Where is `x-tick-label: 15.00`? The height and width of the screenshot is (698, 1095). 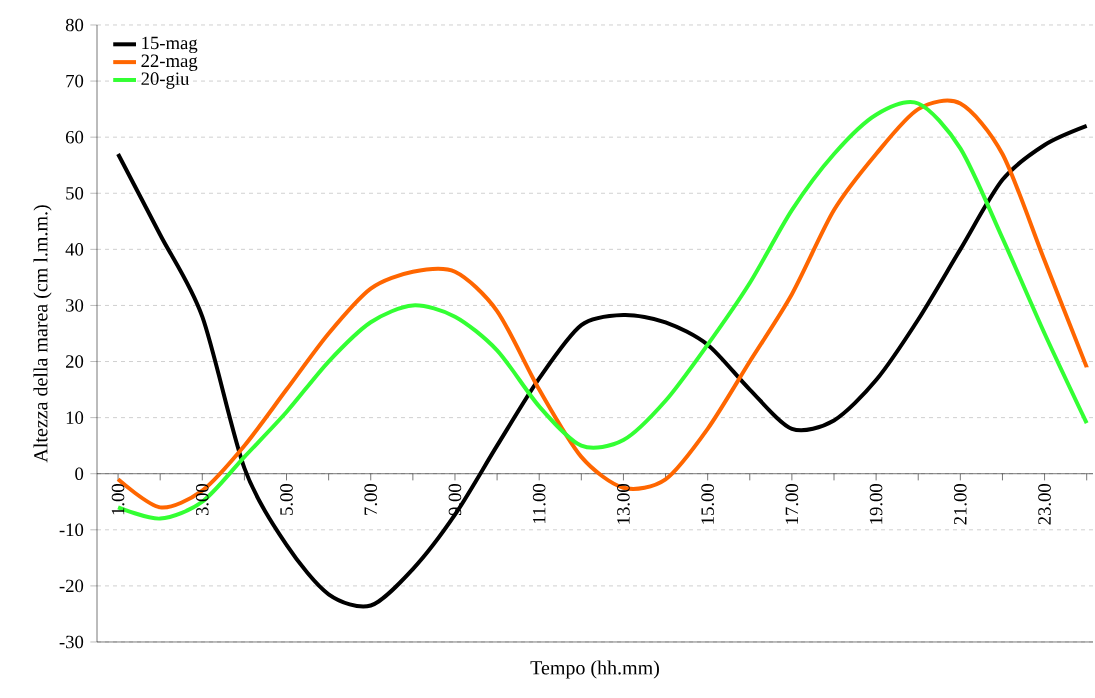 x-tick-label: 15.00 is located at coordinates (708, 504).